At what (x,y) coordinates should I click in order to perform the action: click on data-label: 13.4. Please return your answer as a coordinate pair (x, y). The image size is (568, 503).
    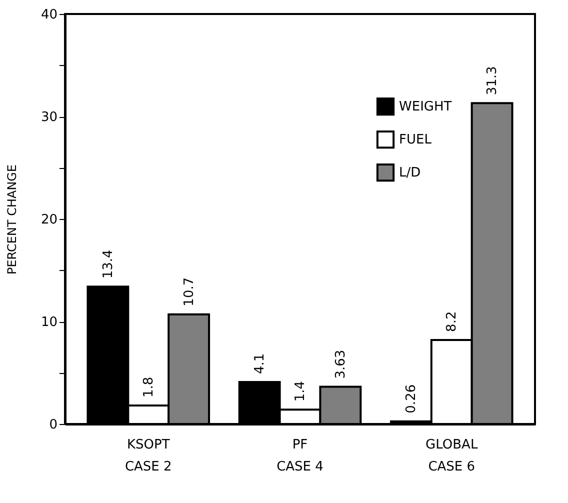
    Looking at the image, I should click on (108, 264).